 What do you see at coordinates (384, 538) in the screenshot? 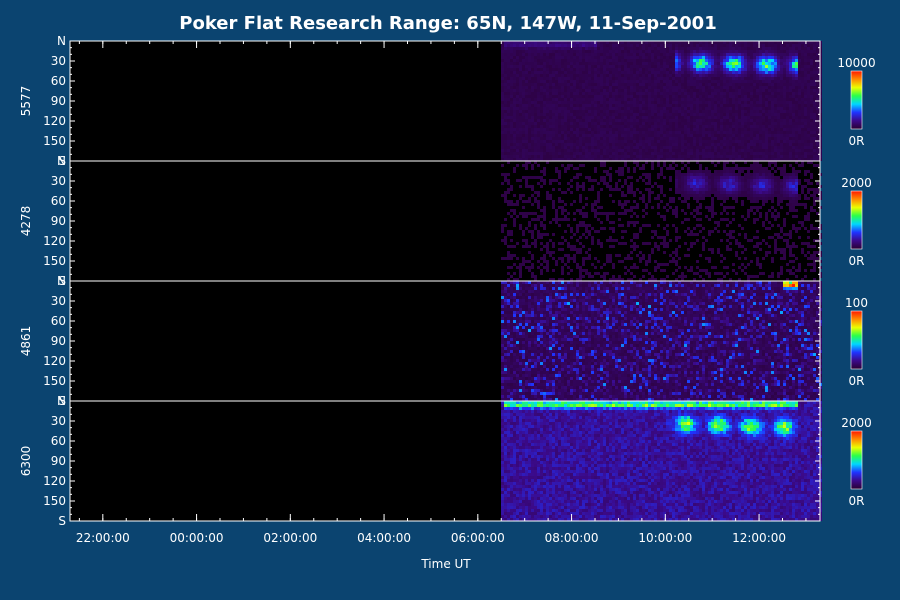
I see `x-tick-label: 04:00:00` at bounding box center [384, 538].